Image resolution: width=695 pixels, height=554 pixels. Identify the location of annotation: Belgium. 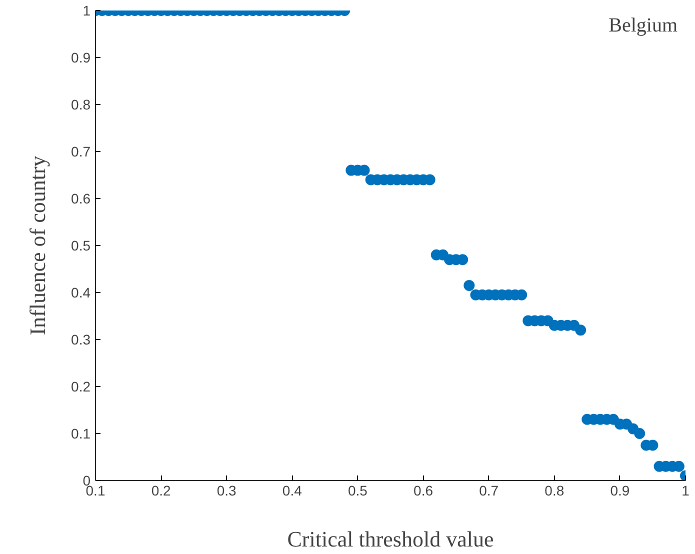
(643, 25).